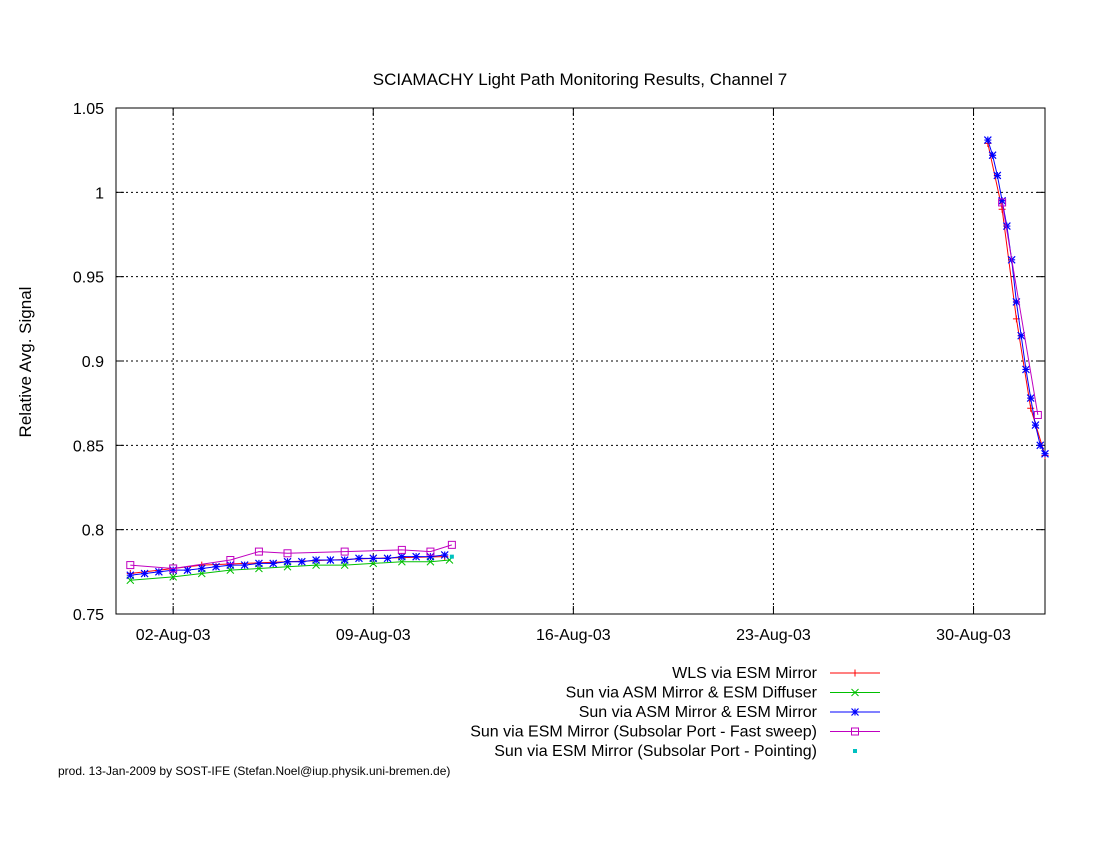 This screenshot has height=850, width=1100. I want to click on x-tick-label: 23-Aug-03, so click(773, 635).